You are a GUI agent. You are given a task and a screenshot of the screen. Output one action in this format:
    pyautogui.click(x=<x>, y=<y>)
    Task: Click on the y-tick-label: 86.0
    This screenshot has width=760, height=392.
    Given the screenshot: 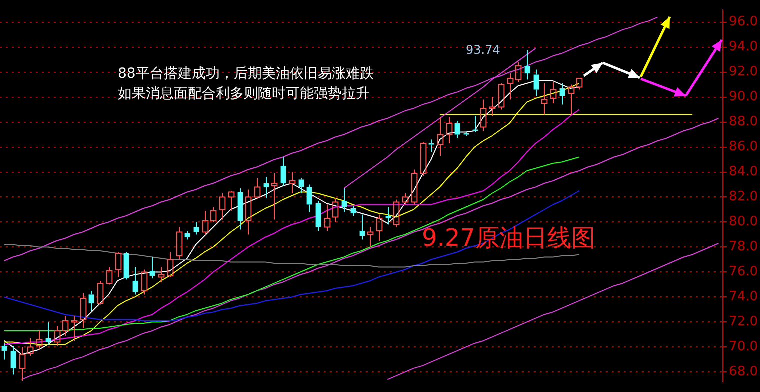 What is the action you would take?
    pyautogui.click(x=743, y=147)
    